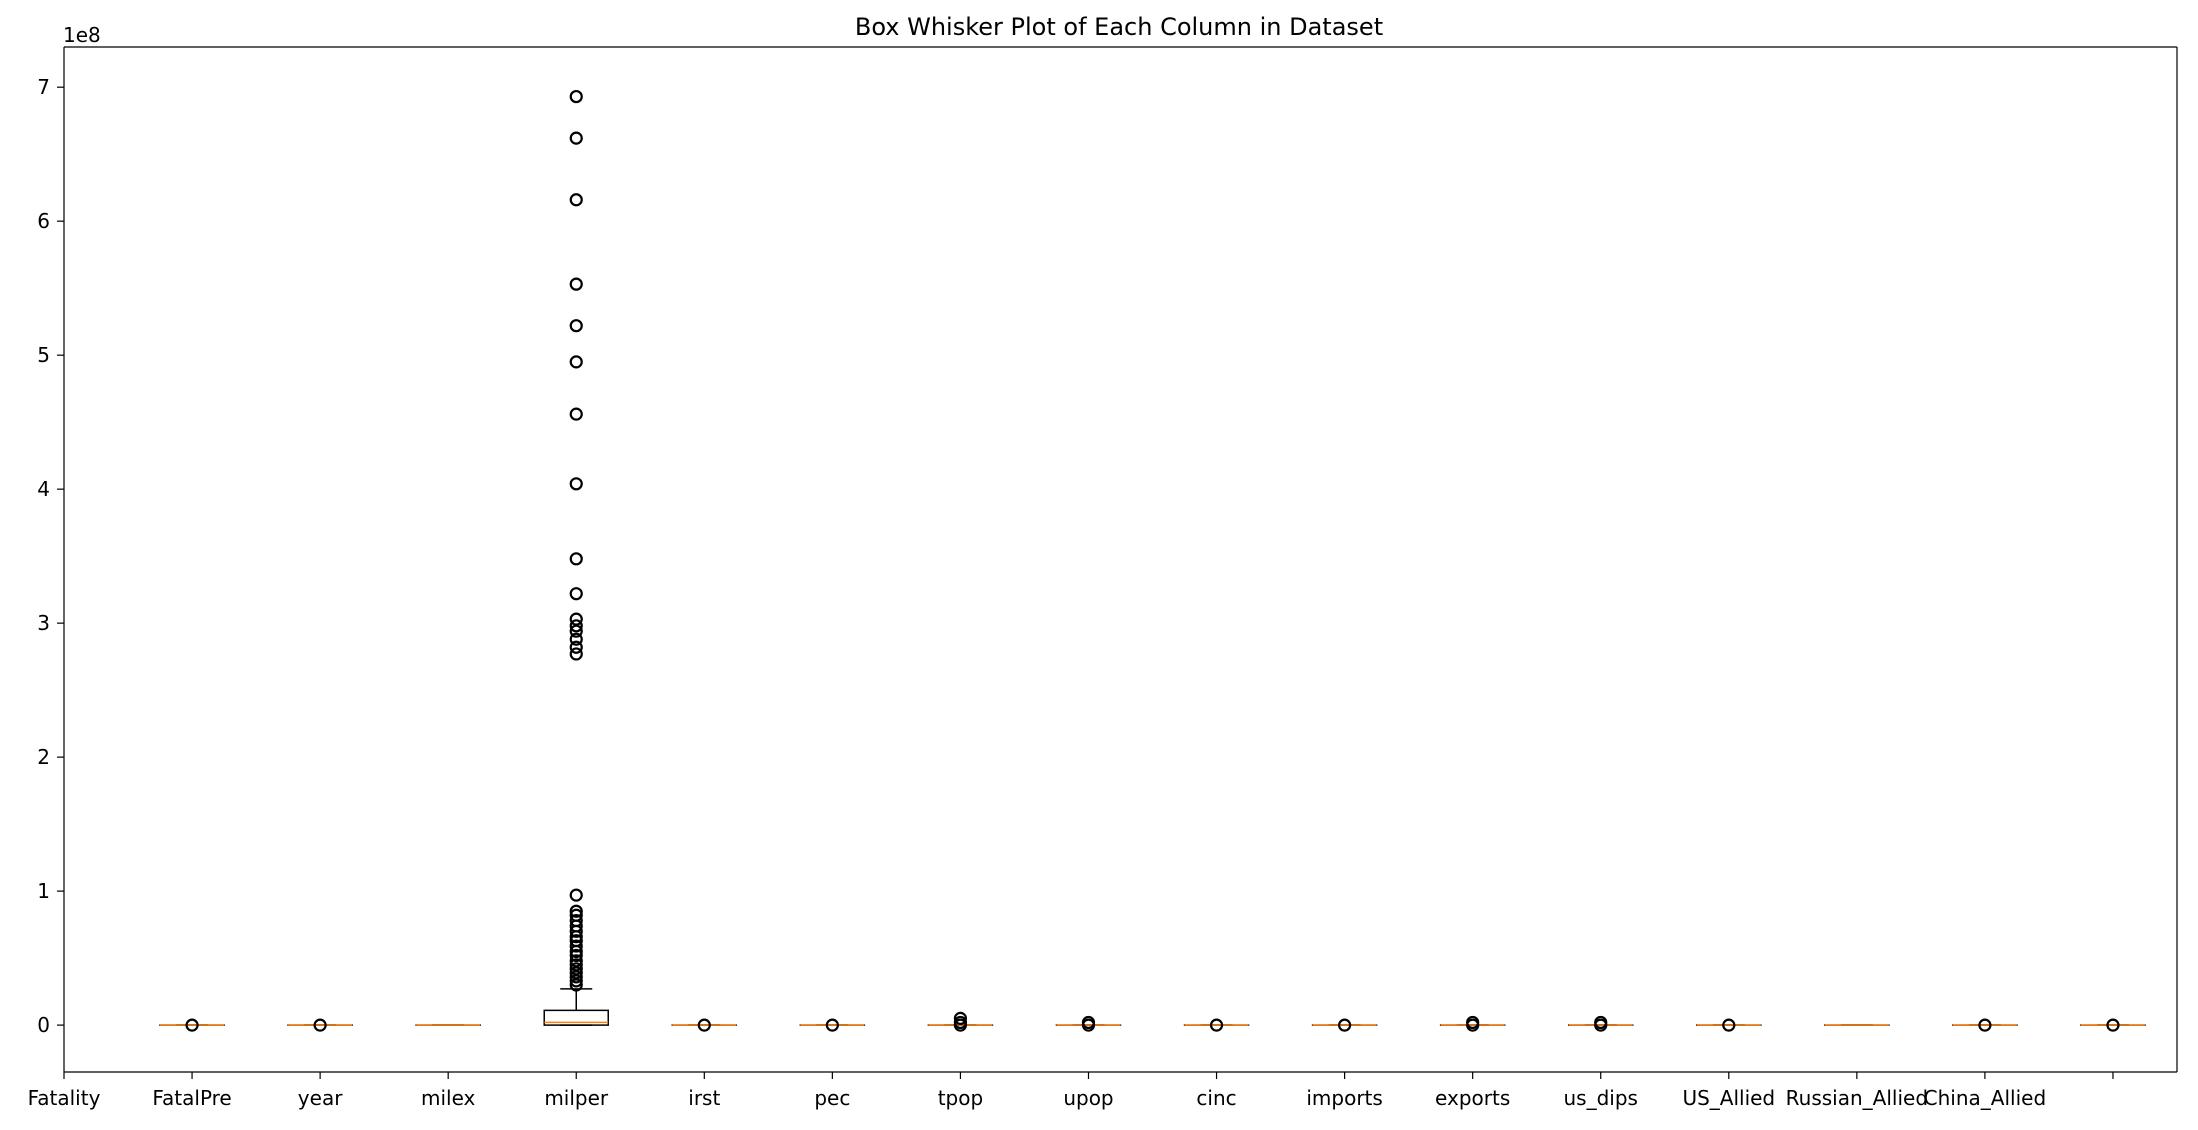 This screenshot has width=2198, height=1130. What do you see at coordinates (1344, 1098) in the screenshot?
I see `x-tick-label: imports` at bounding box center [1344, 1098].